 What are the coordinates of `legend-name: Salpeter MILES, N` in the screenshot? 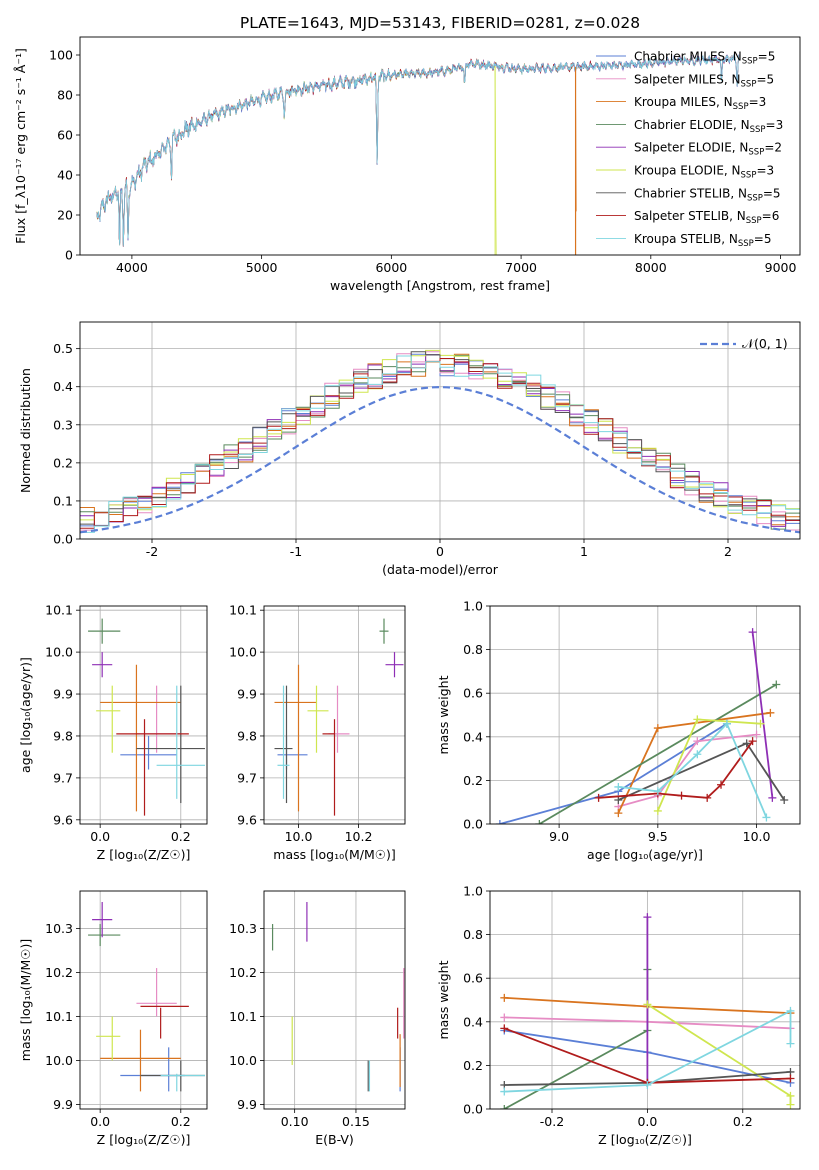 It's located at (687, 79).